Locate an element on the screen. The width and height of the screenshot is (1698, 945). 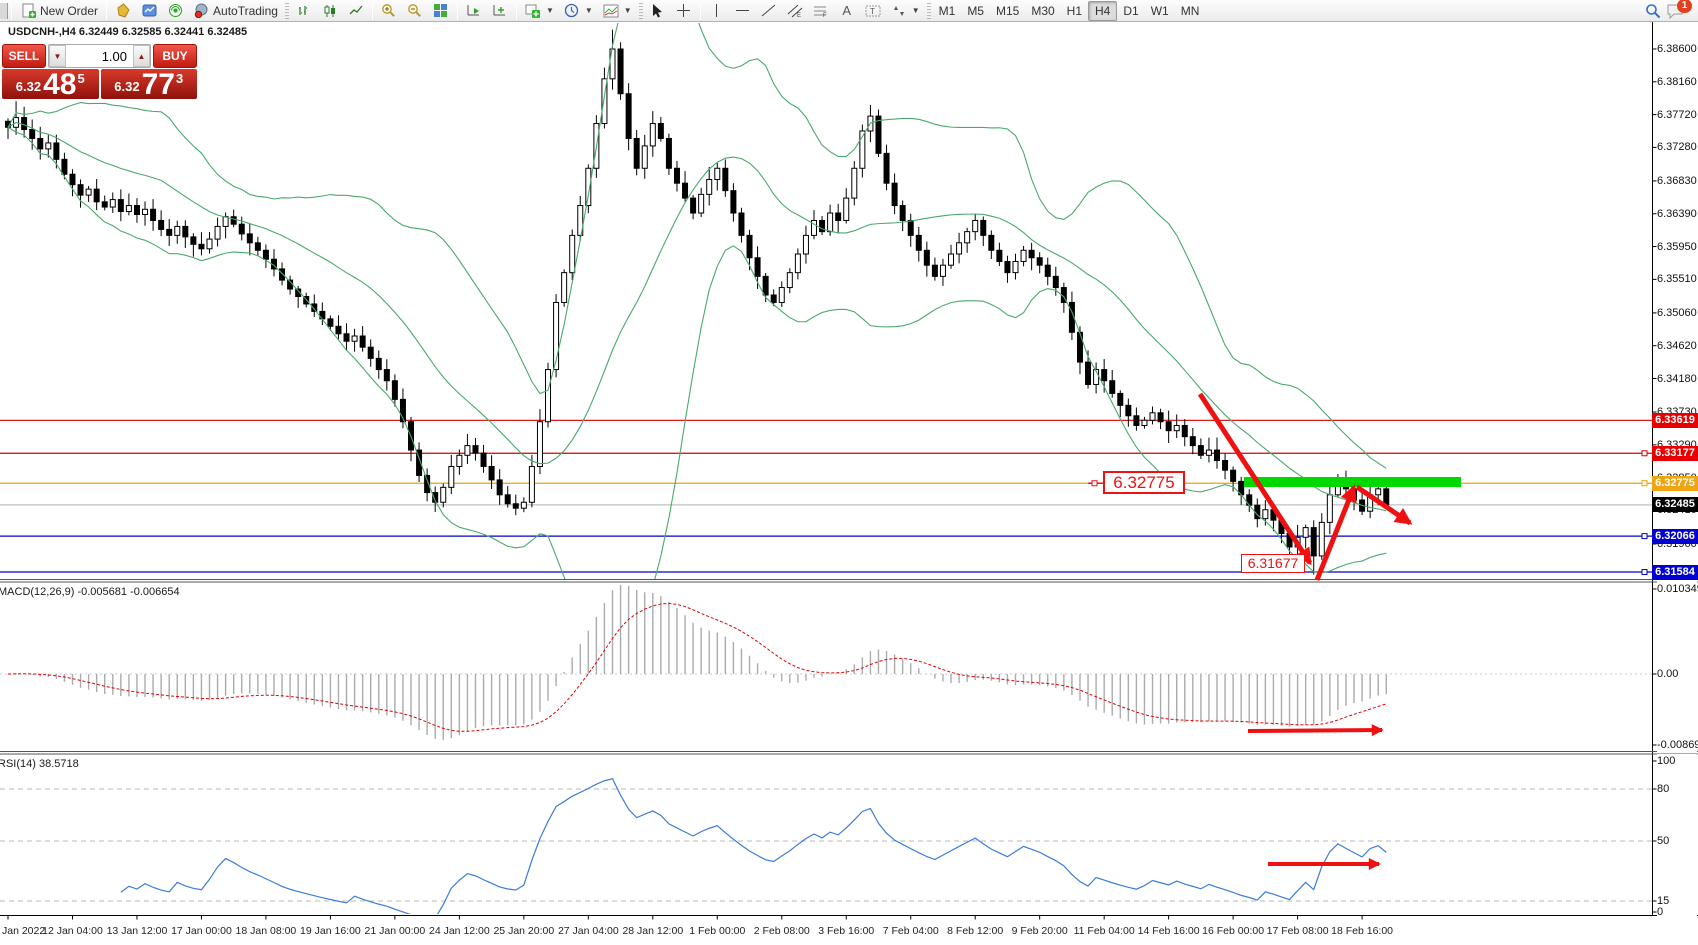
timeframe-button-mn: MN is located at coordinates (1190, 10).